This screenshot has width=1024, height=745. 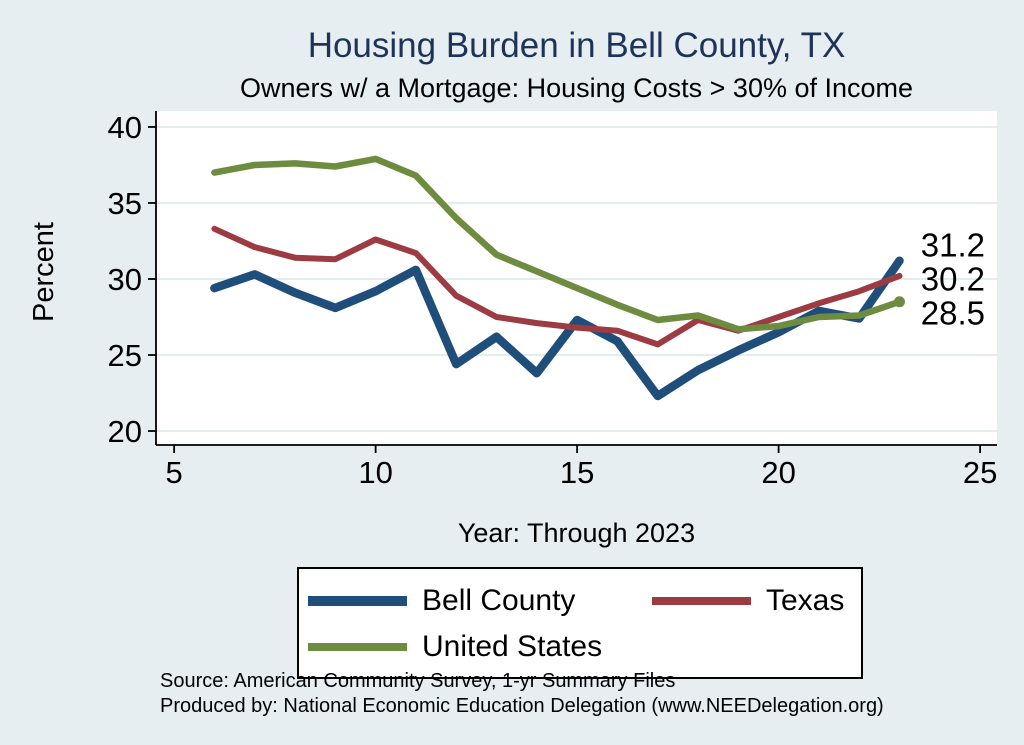 I want to click on y-tick-label-40: 40, so click(x=125, y=127).